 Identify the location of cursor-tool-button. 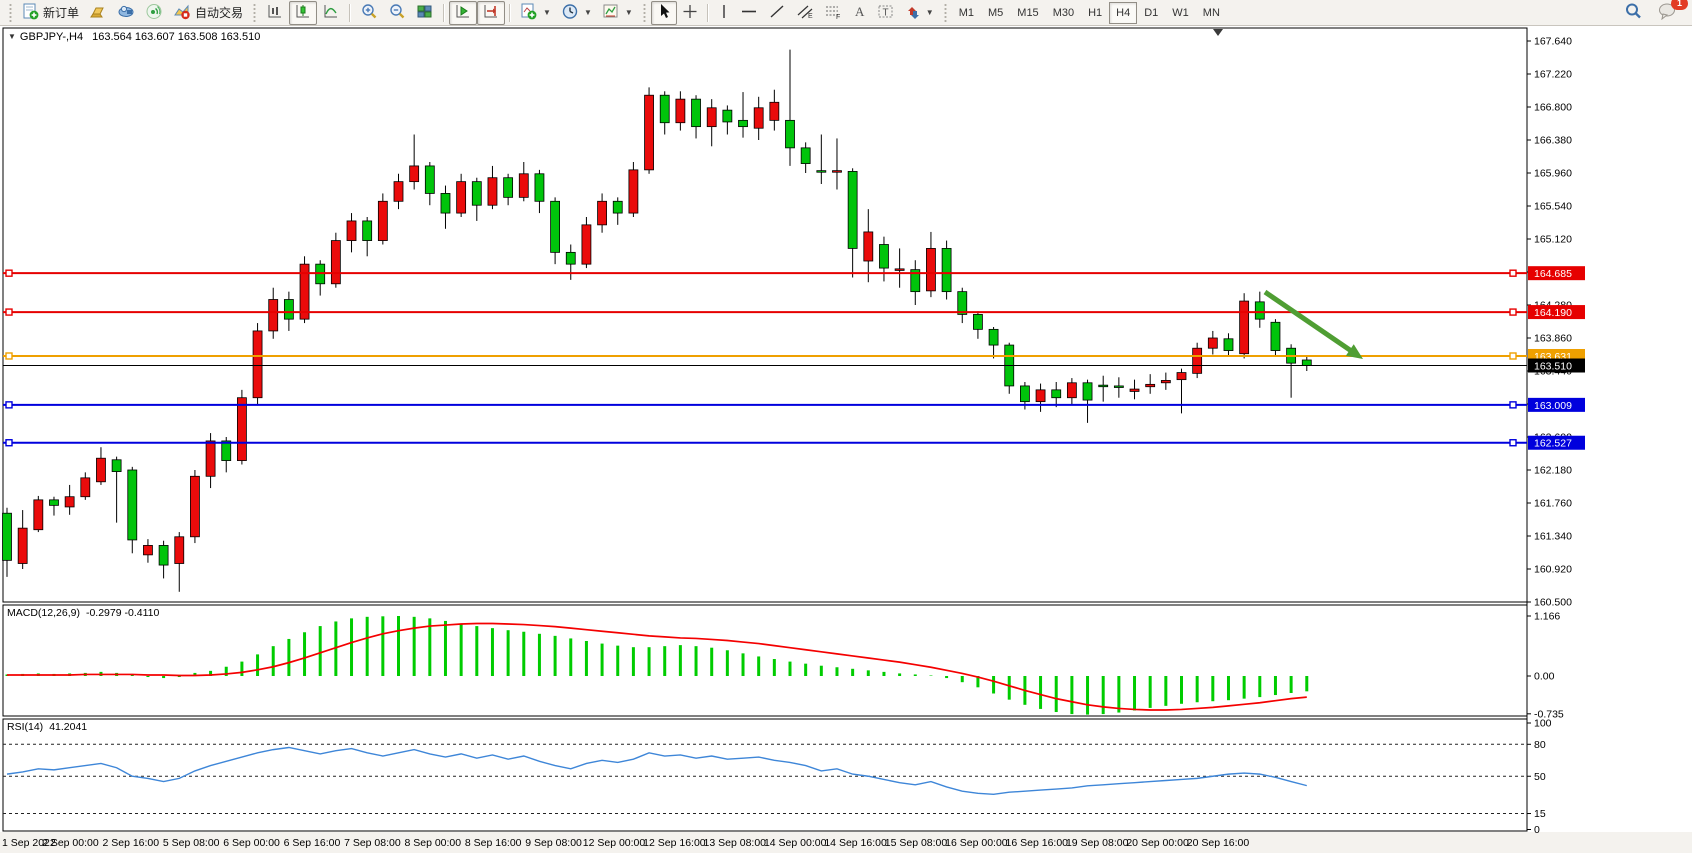
(663, 12).